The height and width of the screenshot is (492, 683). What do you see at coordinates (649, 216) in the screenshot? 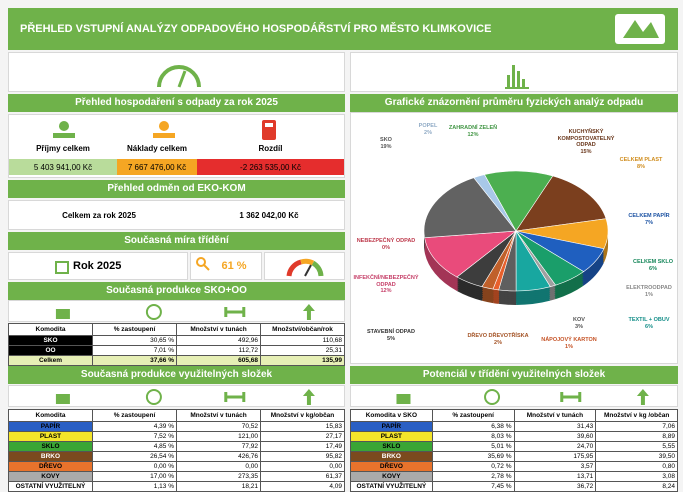
I see `slice-name: CELKEM PAPÍR` at bounding box center [649, 216].